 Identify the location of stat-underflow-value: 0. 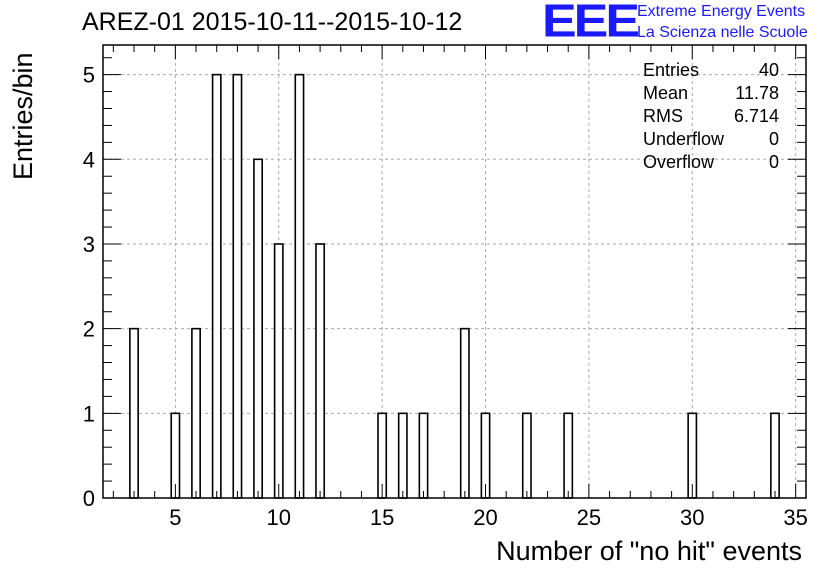
(773, 139).